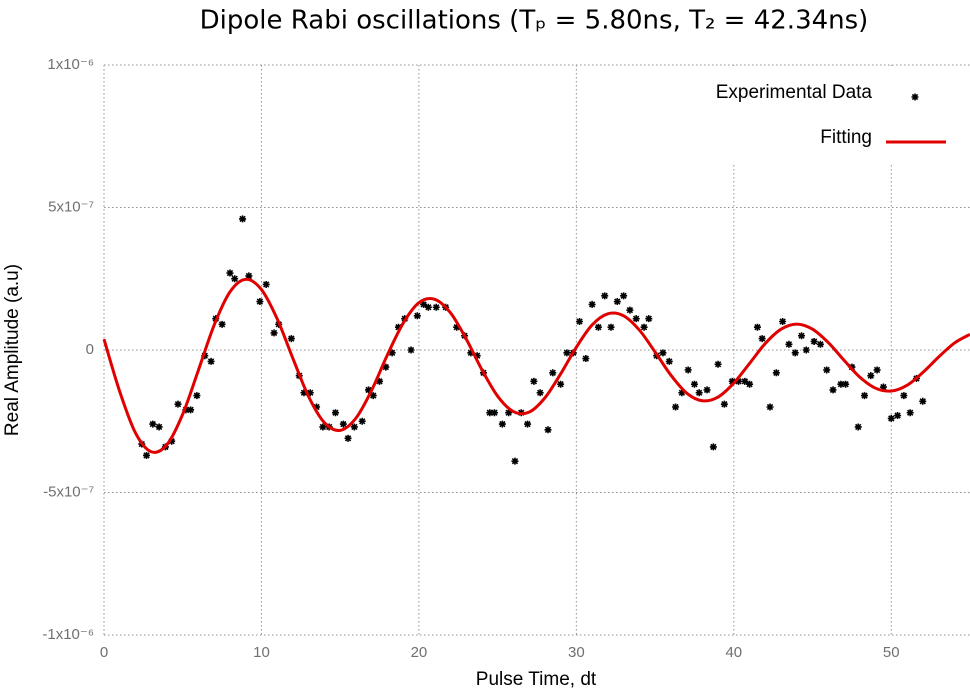 The height and width of the screenshot is (692, 970). Describe the element at coordinates (536, 679) in the screenshot. I see `x-axis-label: Pulse Time, dt` at that location.